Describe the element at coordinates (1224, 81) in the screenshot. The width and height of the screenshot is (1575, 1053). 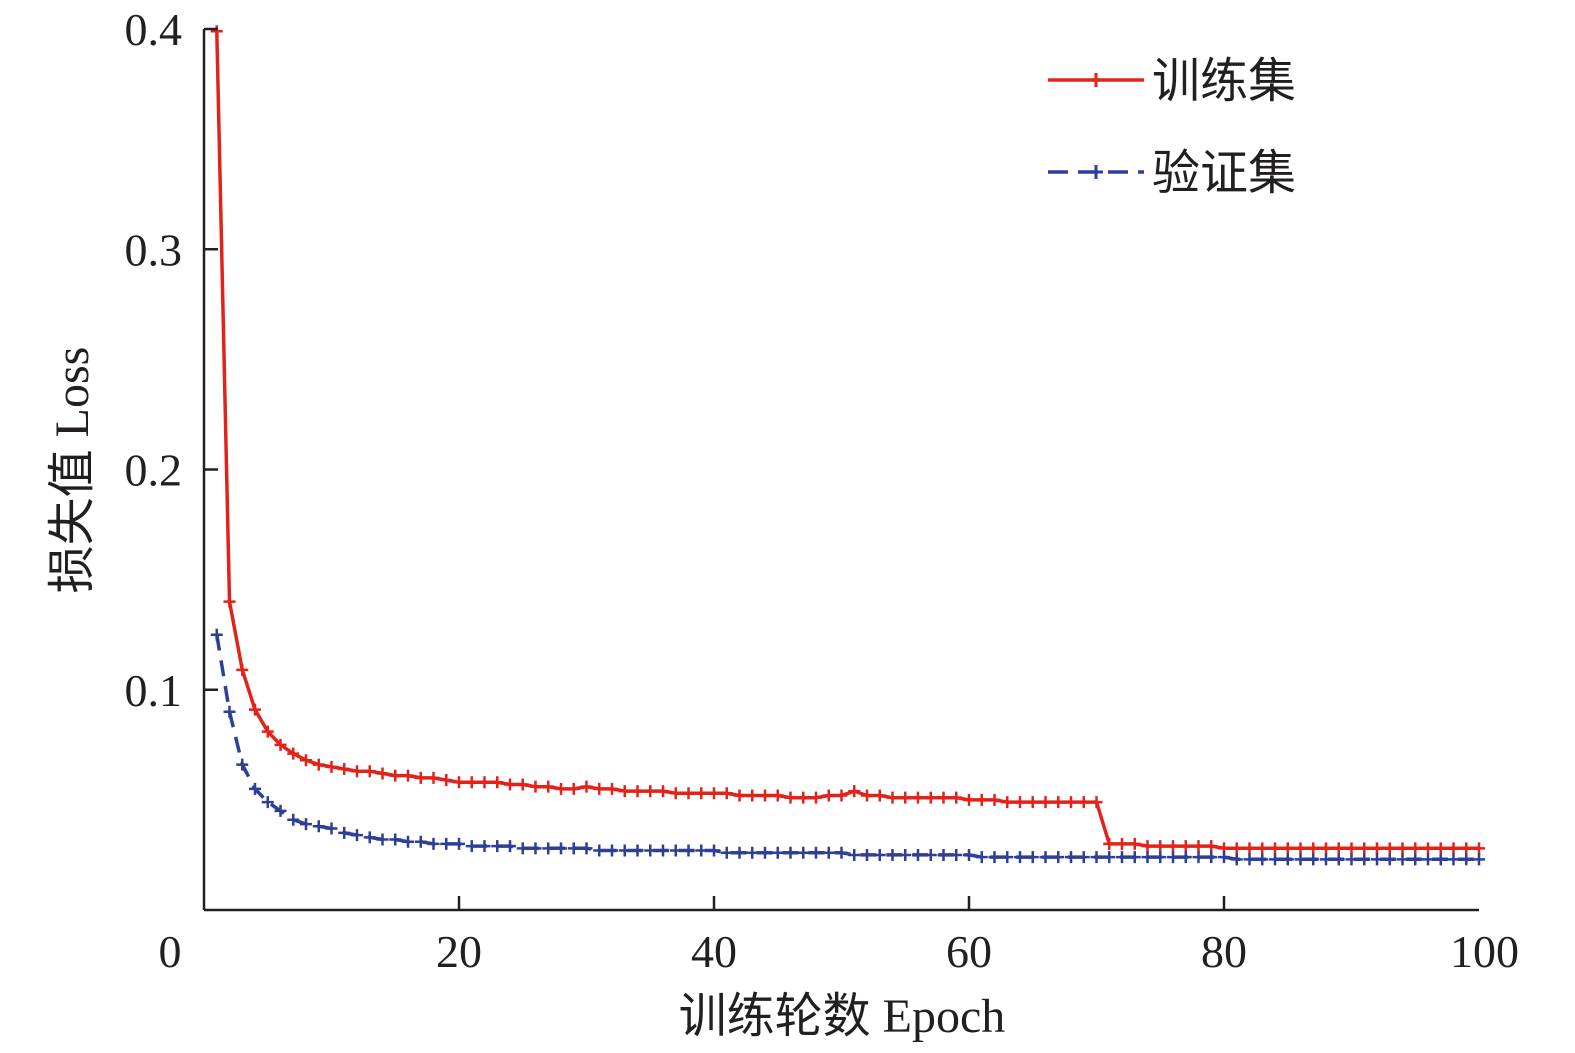
I see `legend-label-1: 训练集` at that location.